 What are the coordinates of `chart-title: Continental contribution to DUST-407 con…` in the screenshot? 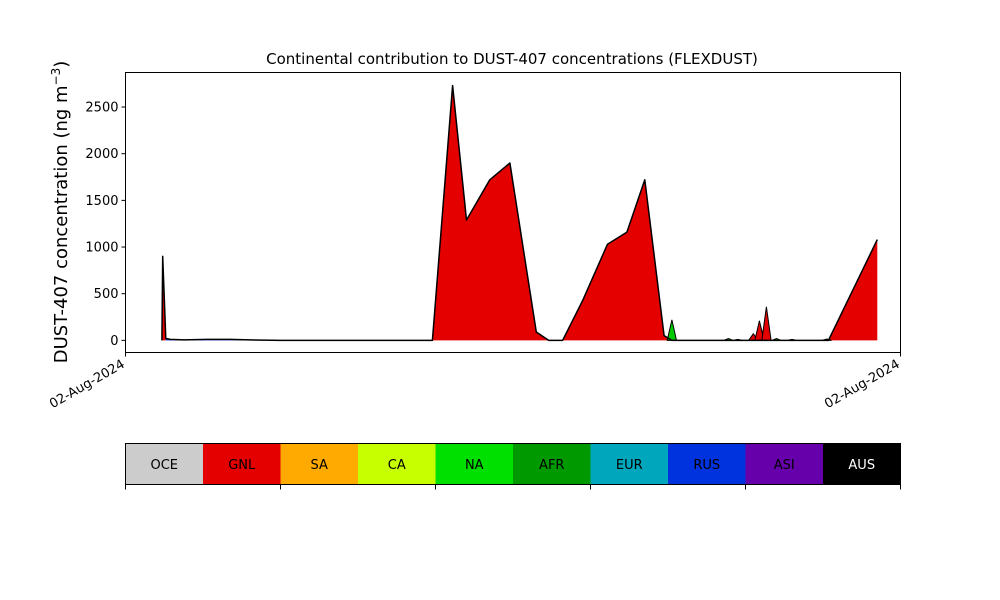 It's located at (512, 59).